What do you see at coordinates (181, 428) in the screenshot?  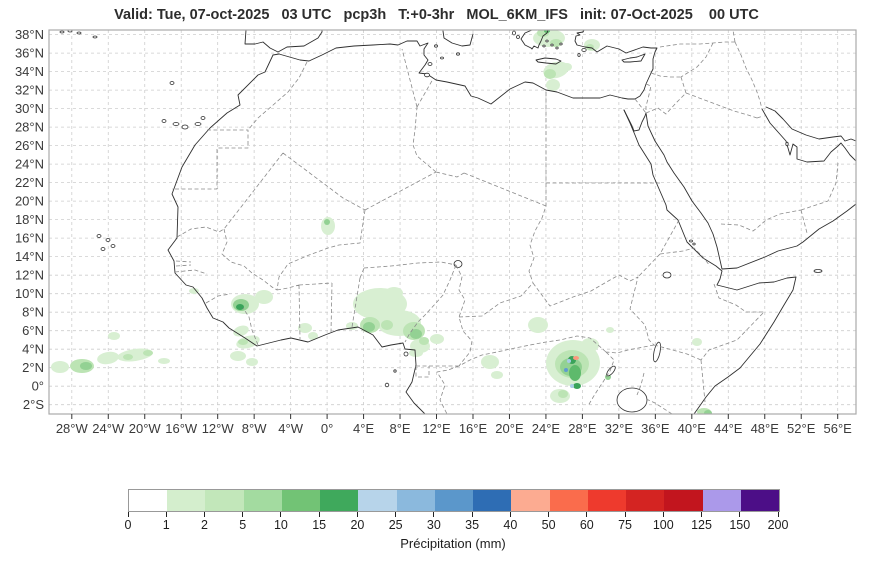 I see `lon-tick-label: 16°W` at bounding box center [181, 428].